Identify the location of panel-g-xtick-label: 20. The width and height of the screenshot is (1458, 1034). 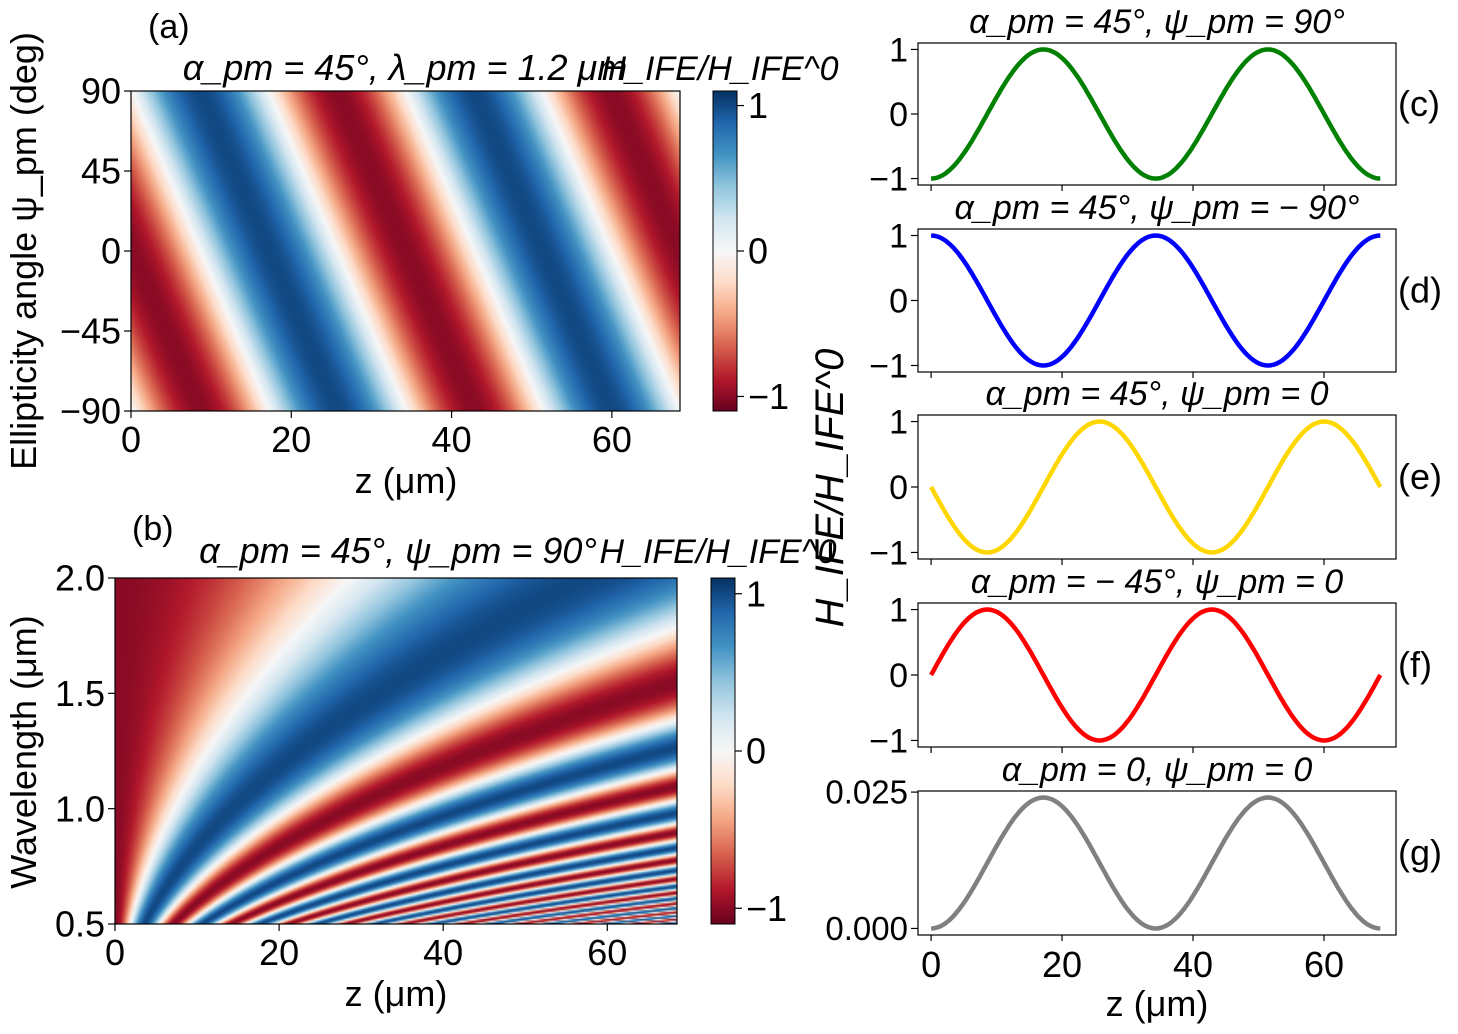
(1062, 964).